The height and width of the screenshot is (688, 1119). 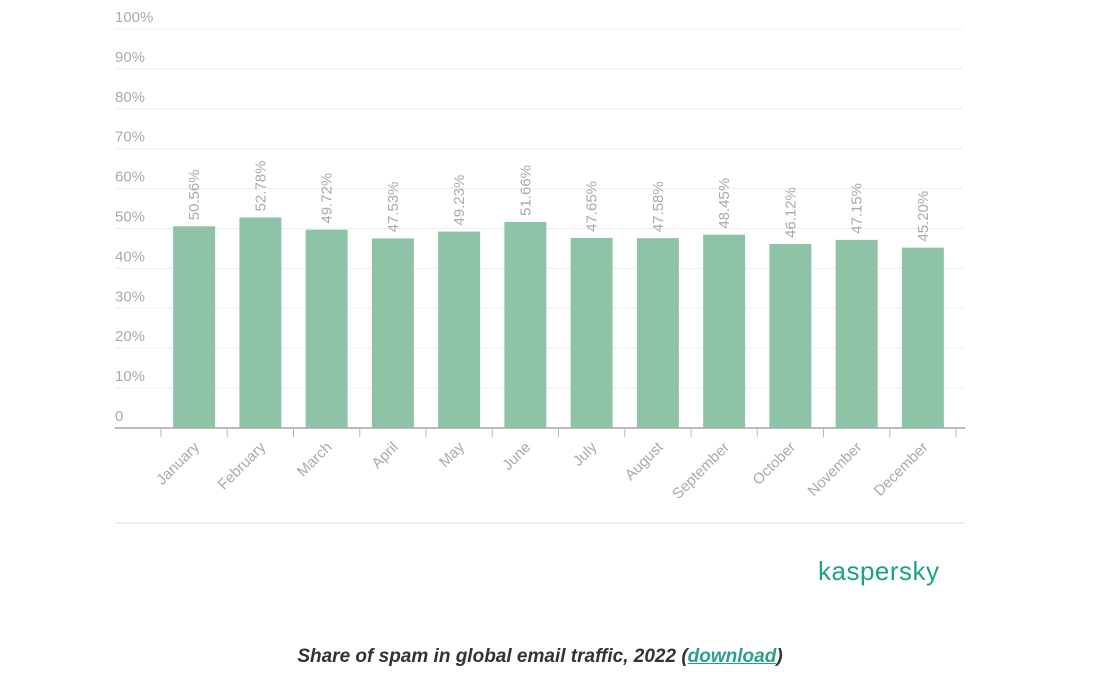 What do you see at coordinates (130, 336) in the screenshot?
I see `y-tick-label: 20%` at bounding box center [130, 336].